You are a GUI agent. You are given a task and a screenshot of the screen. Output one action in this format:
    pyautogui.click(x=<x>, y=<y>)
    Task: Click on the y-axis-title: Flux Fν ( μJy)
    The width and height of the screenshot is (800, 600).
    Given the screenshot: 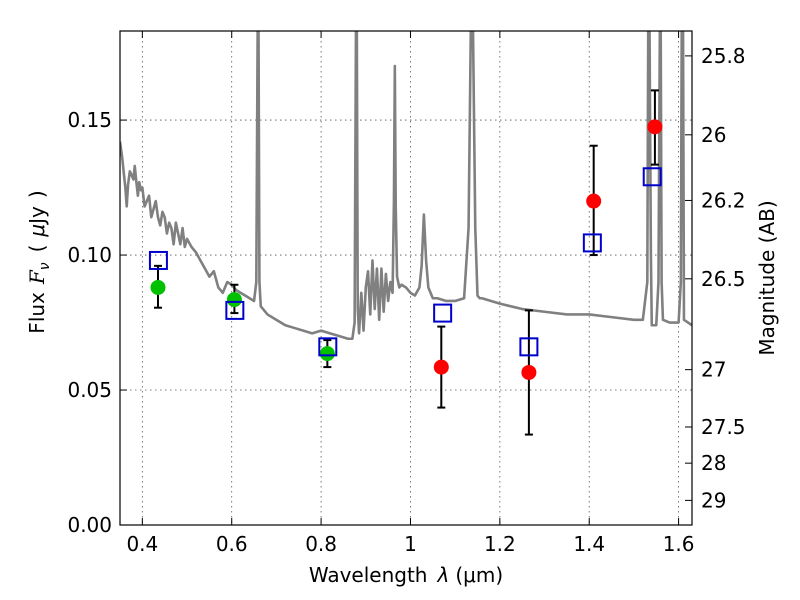 What is the action you would take?
    pyautogui.click(x=39, y=261)
    